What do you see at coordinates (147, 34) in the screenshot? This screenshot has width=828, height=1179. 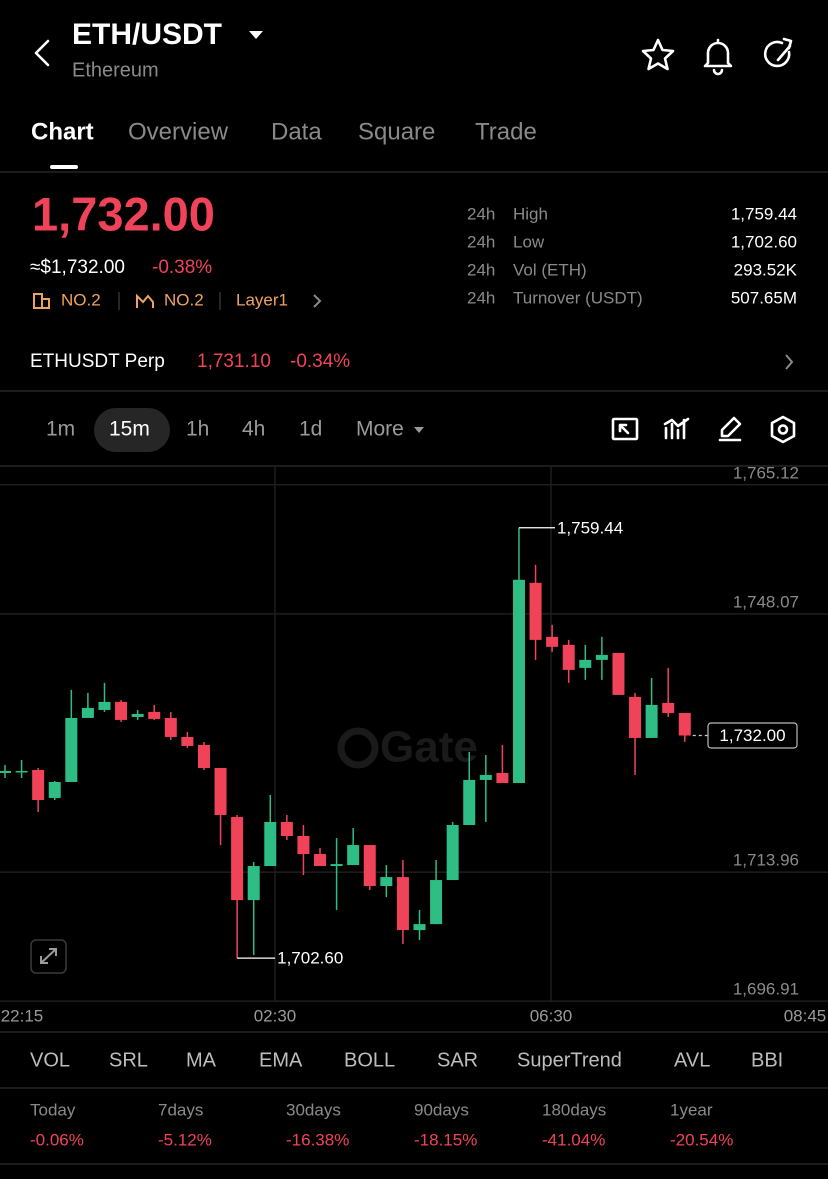 I see `pair-title: ETH/USDT` at bounding box center [147, 34].